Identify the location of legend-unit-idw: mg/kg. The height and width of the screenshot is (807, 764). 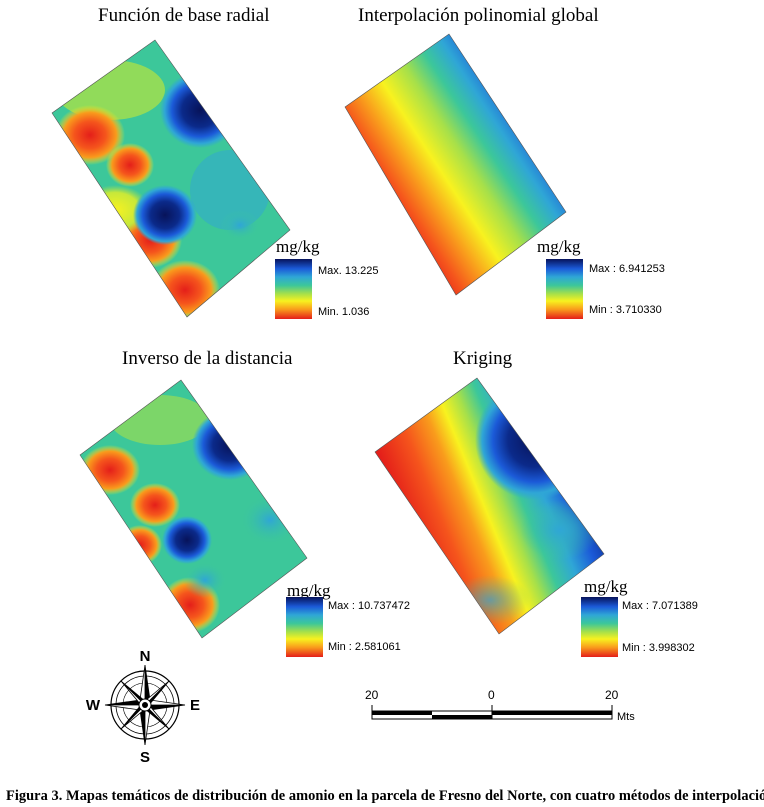
(309, 590).